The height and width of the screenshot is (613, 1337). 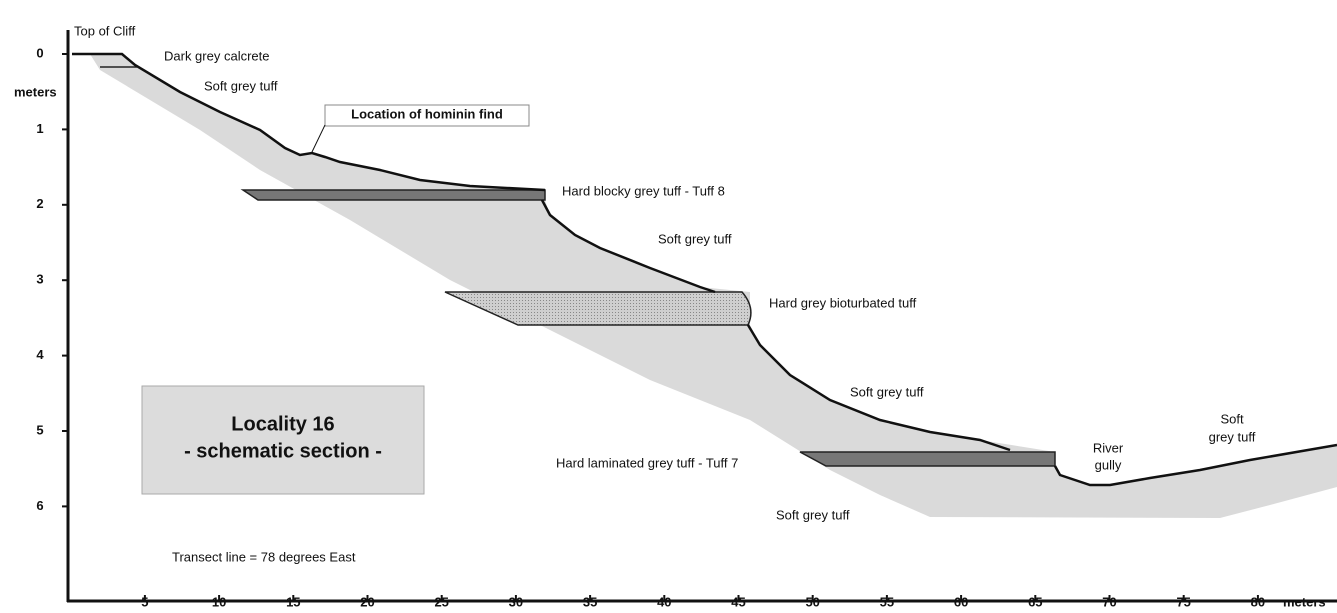 I want to click on y-tick-label: 5, so click(x=39, y=429).